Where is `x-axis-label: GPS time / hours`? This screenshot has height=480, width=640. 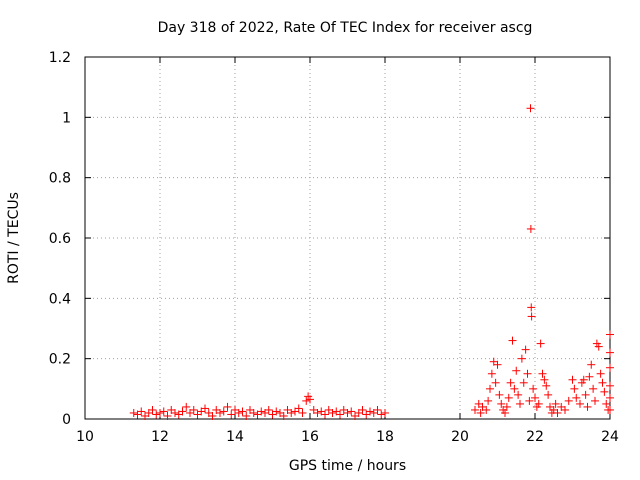
x-axis-label: GPS time / hours is located at coordinates (347, 466).